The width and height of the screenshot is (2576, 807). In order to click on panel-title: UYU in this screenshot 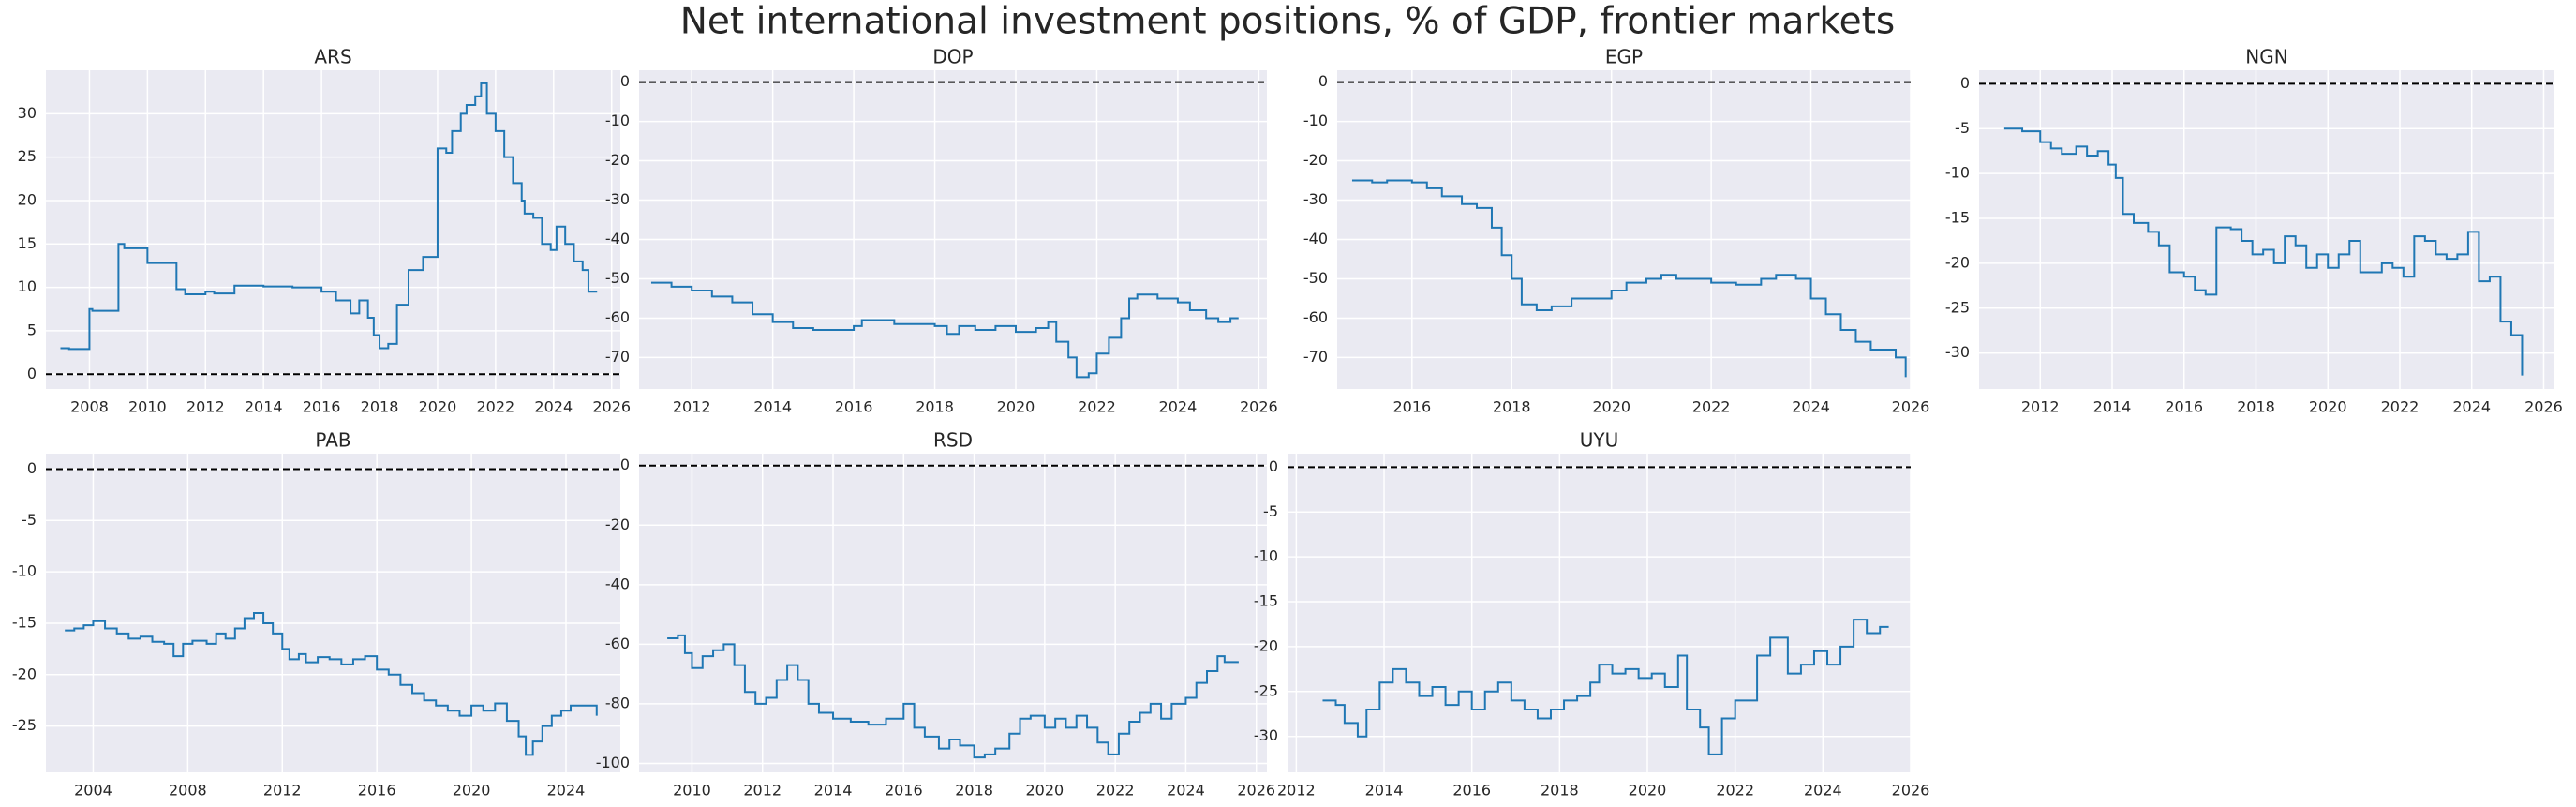, I will do `click(1599, 440)`.